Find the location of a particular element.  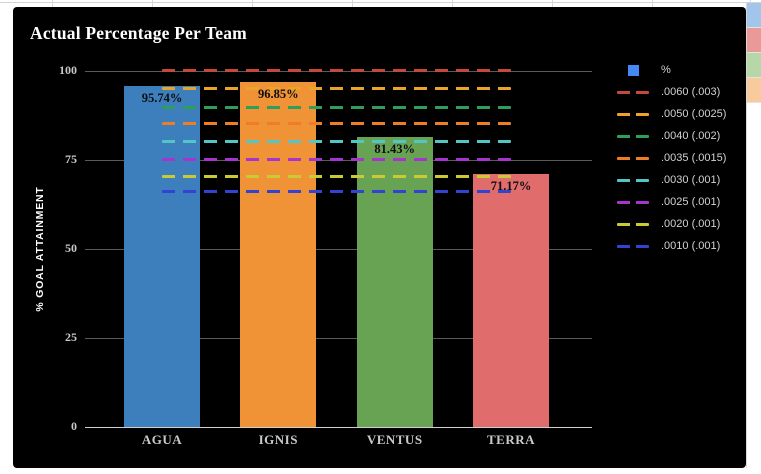

legend-item-0040: .0040 (.002) is located at coordinates (671, 136).